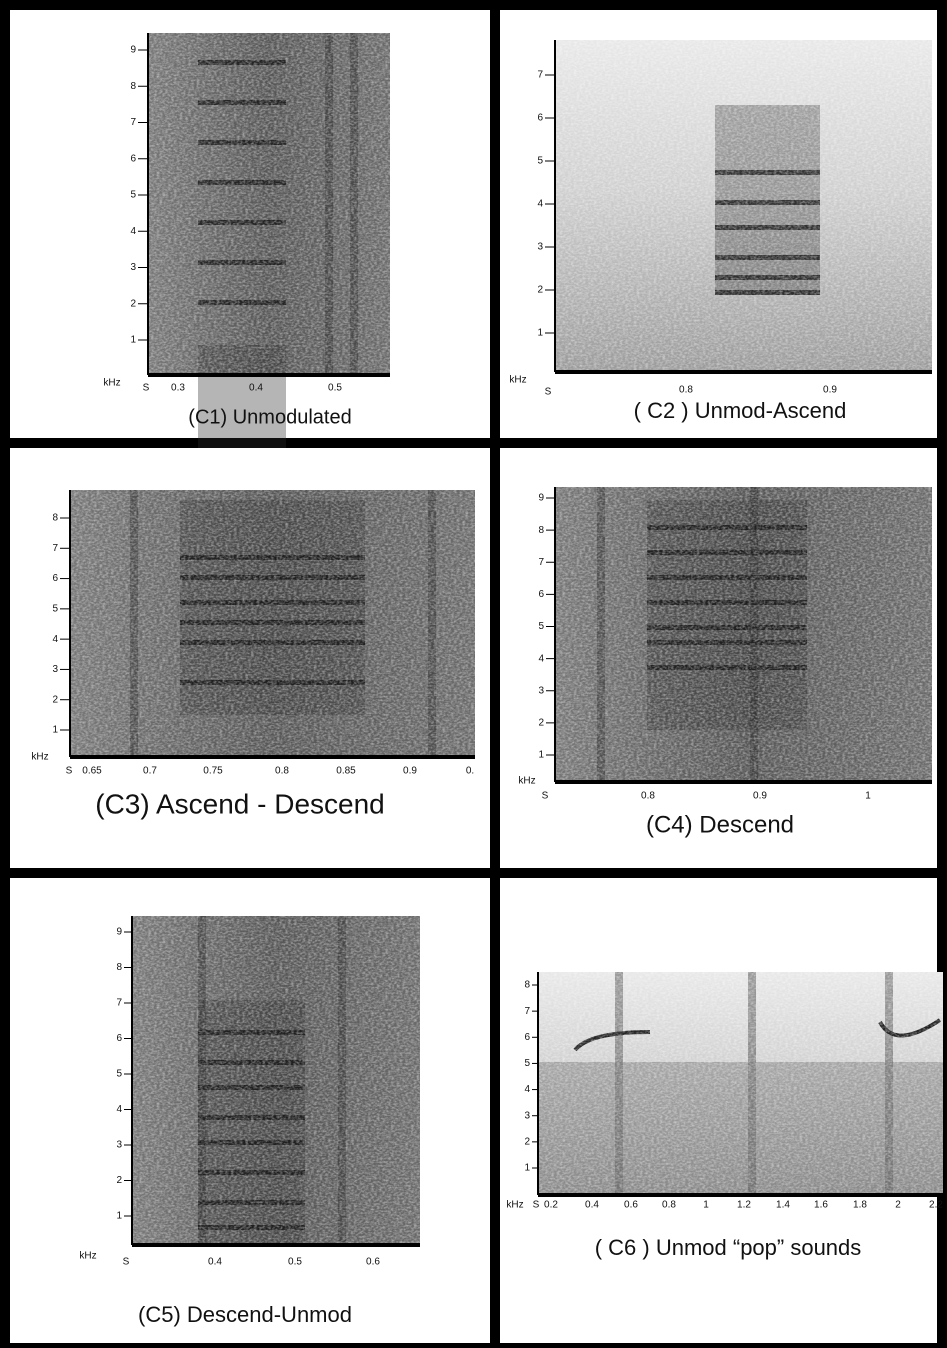 The image size is (947, 1348). Describe the element at coordinates (178, 388) in the screenshot. I see `x-tick-label: 0.3` at that location.